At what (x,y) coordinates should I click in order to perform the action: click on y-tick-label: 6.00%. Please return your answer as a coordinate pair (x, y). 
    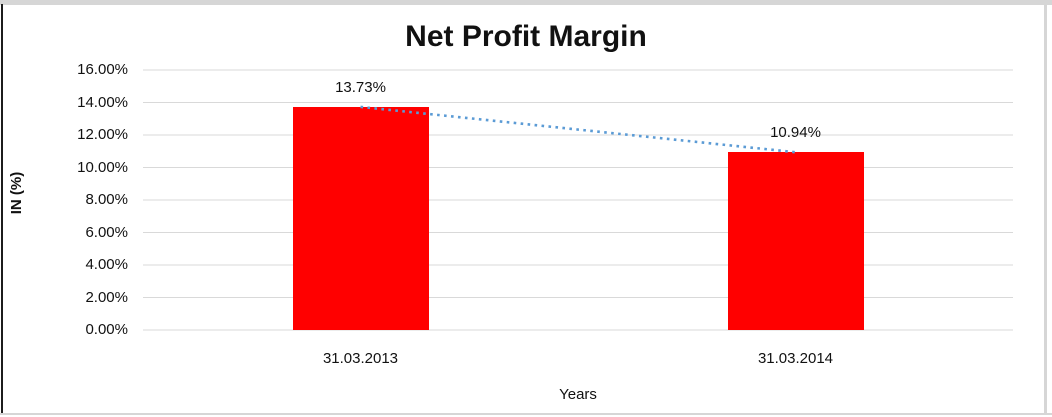
    Looking at the image, I should click on (106, 232).